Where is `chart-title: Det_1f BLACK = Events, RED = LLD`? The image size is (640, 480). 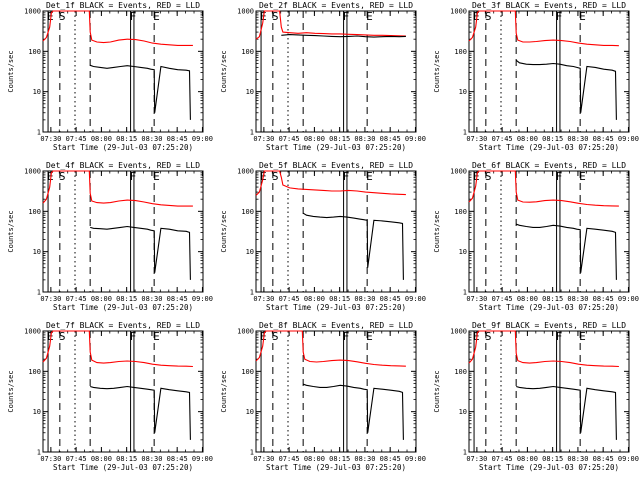
chart-title: Det_1f BLACK = Events, RED = LLD is located at coordinates (123, 5).